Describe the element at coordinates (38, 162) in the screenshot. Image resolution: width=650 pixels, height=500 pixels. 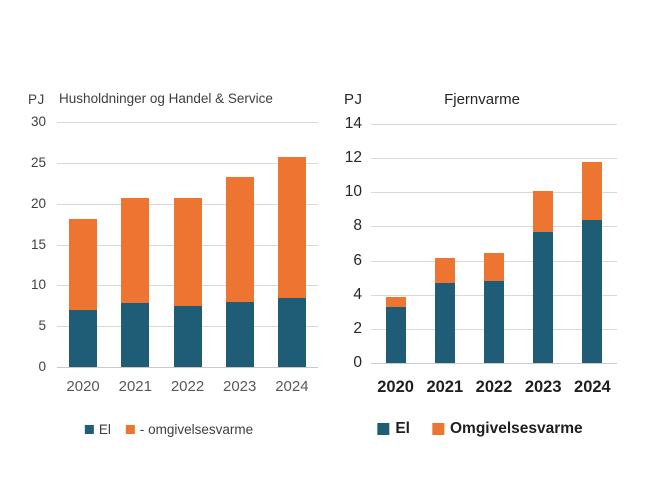
I see `y-tick-label: 25` at that location.